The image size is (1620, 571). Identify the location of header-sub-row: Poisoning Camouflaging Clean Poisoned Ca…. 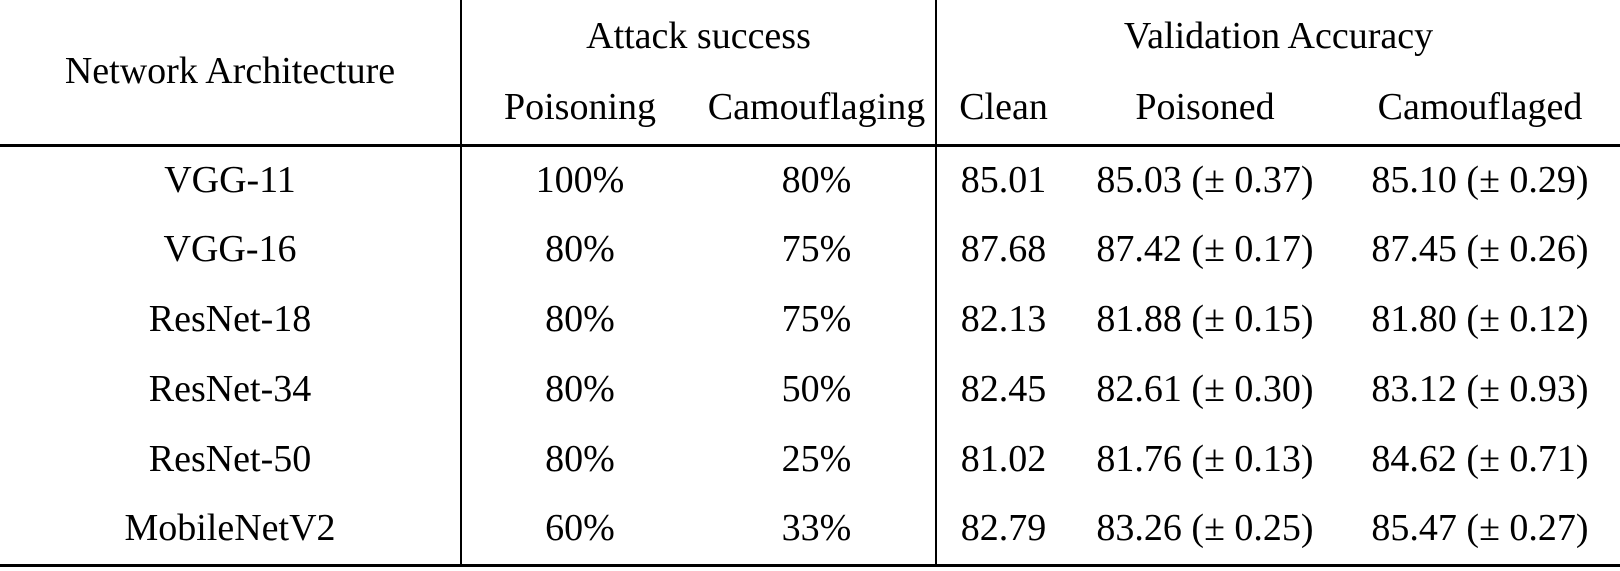
(810, 110).